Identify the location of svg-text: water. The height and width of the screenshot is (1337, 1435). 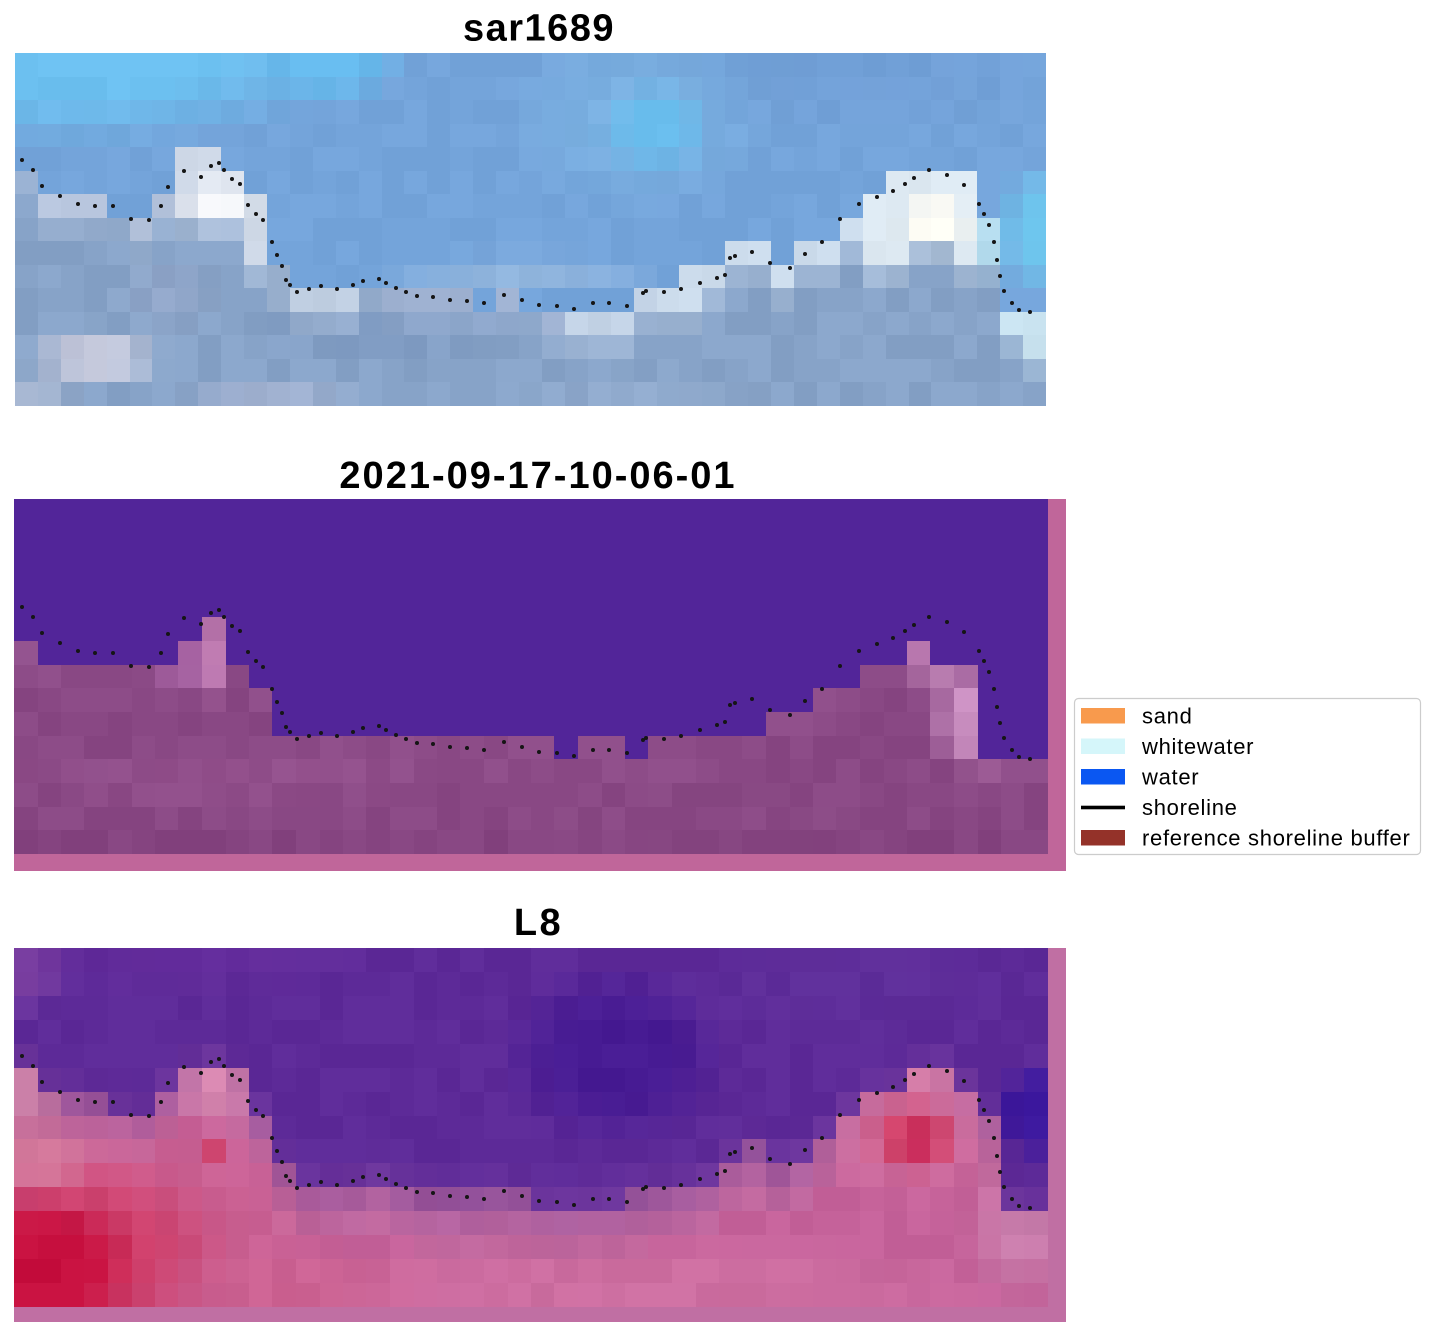
(1170, 777).